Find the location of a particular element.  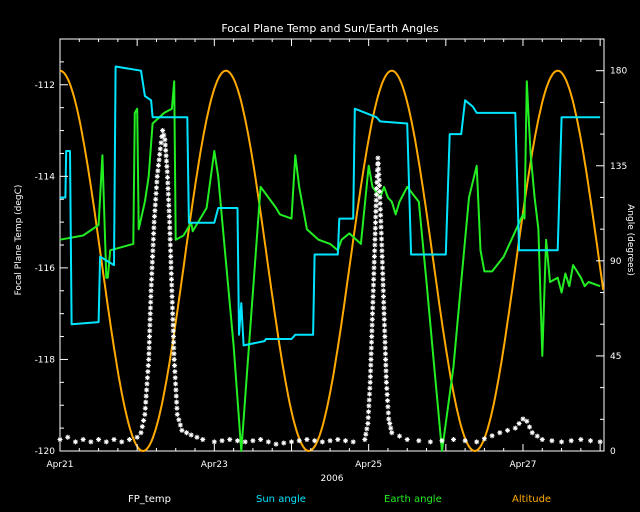

y-right-tick-label: 45 is located at coordinates (615, 357).